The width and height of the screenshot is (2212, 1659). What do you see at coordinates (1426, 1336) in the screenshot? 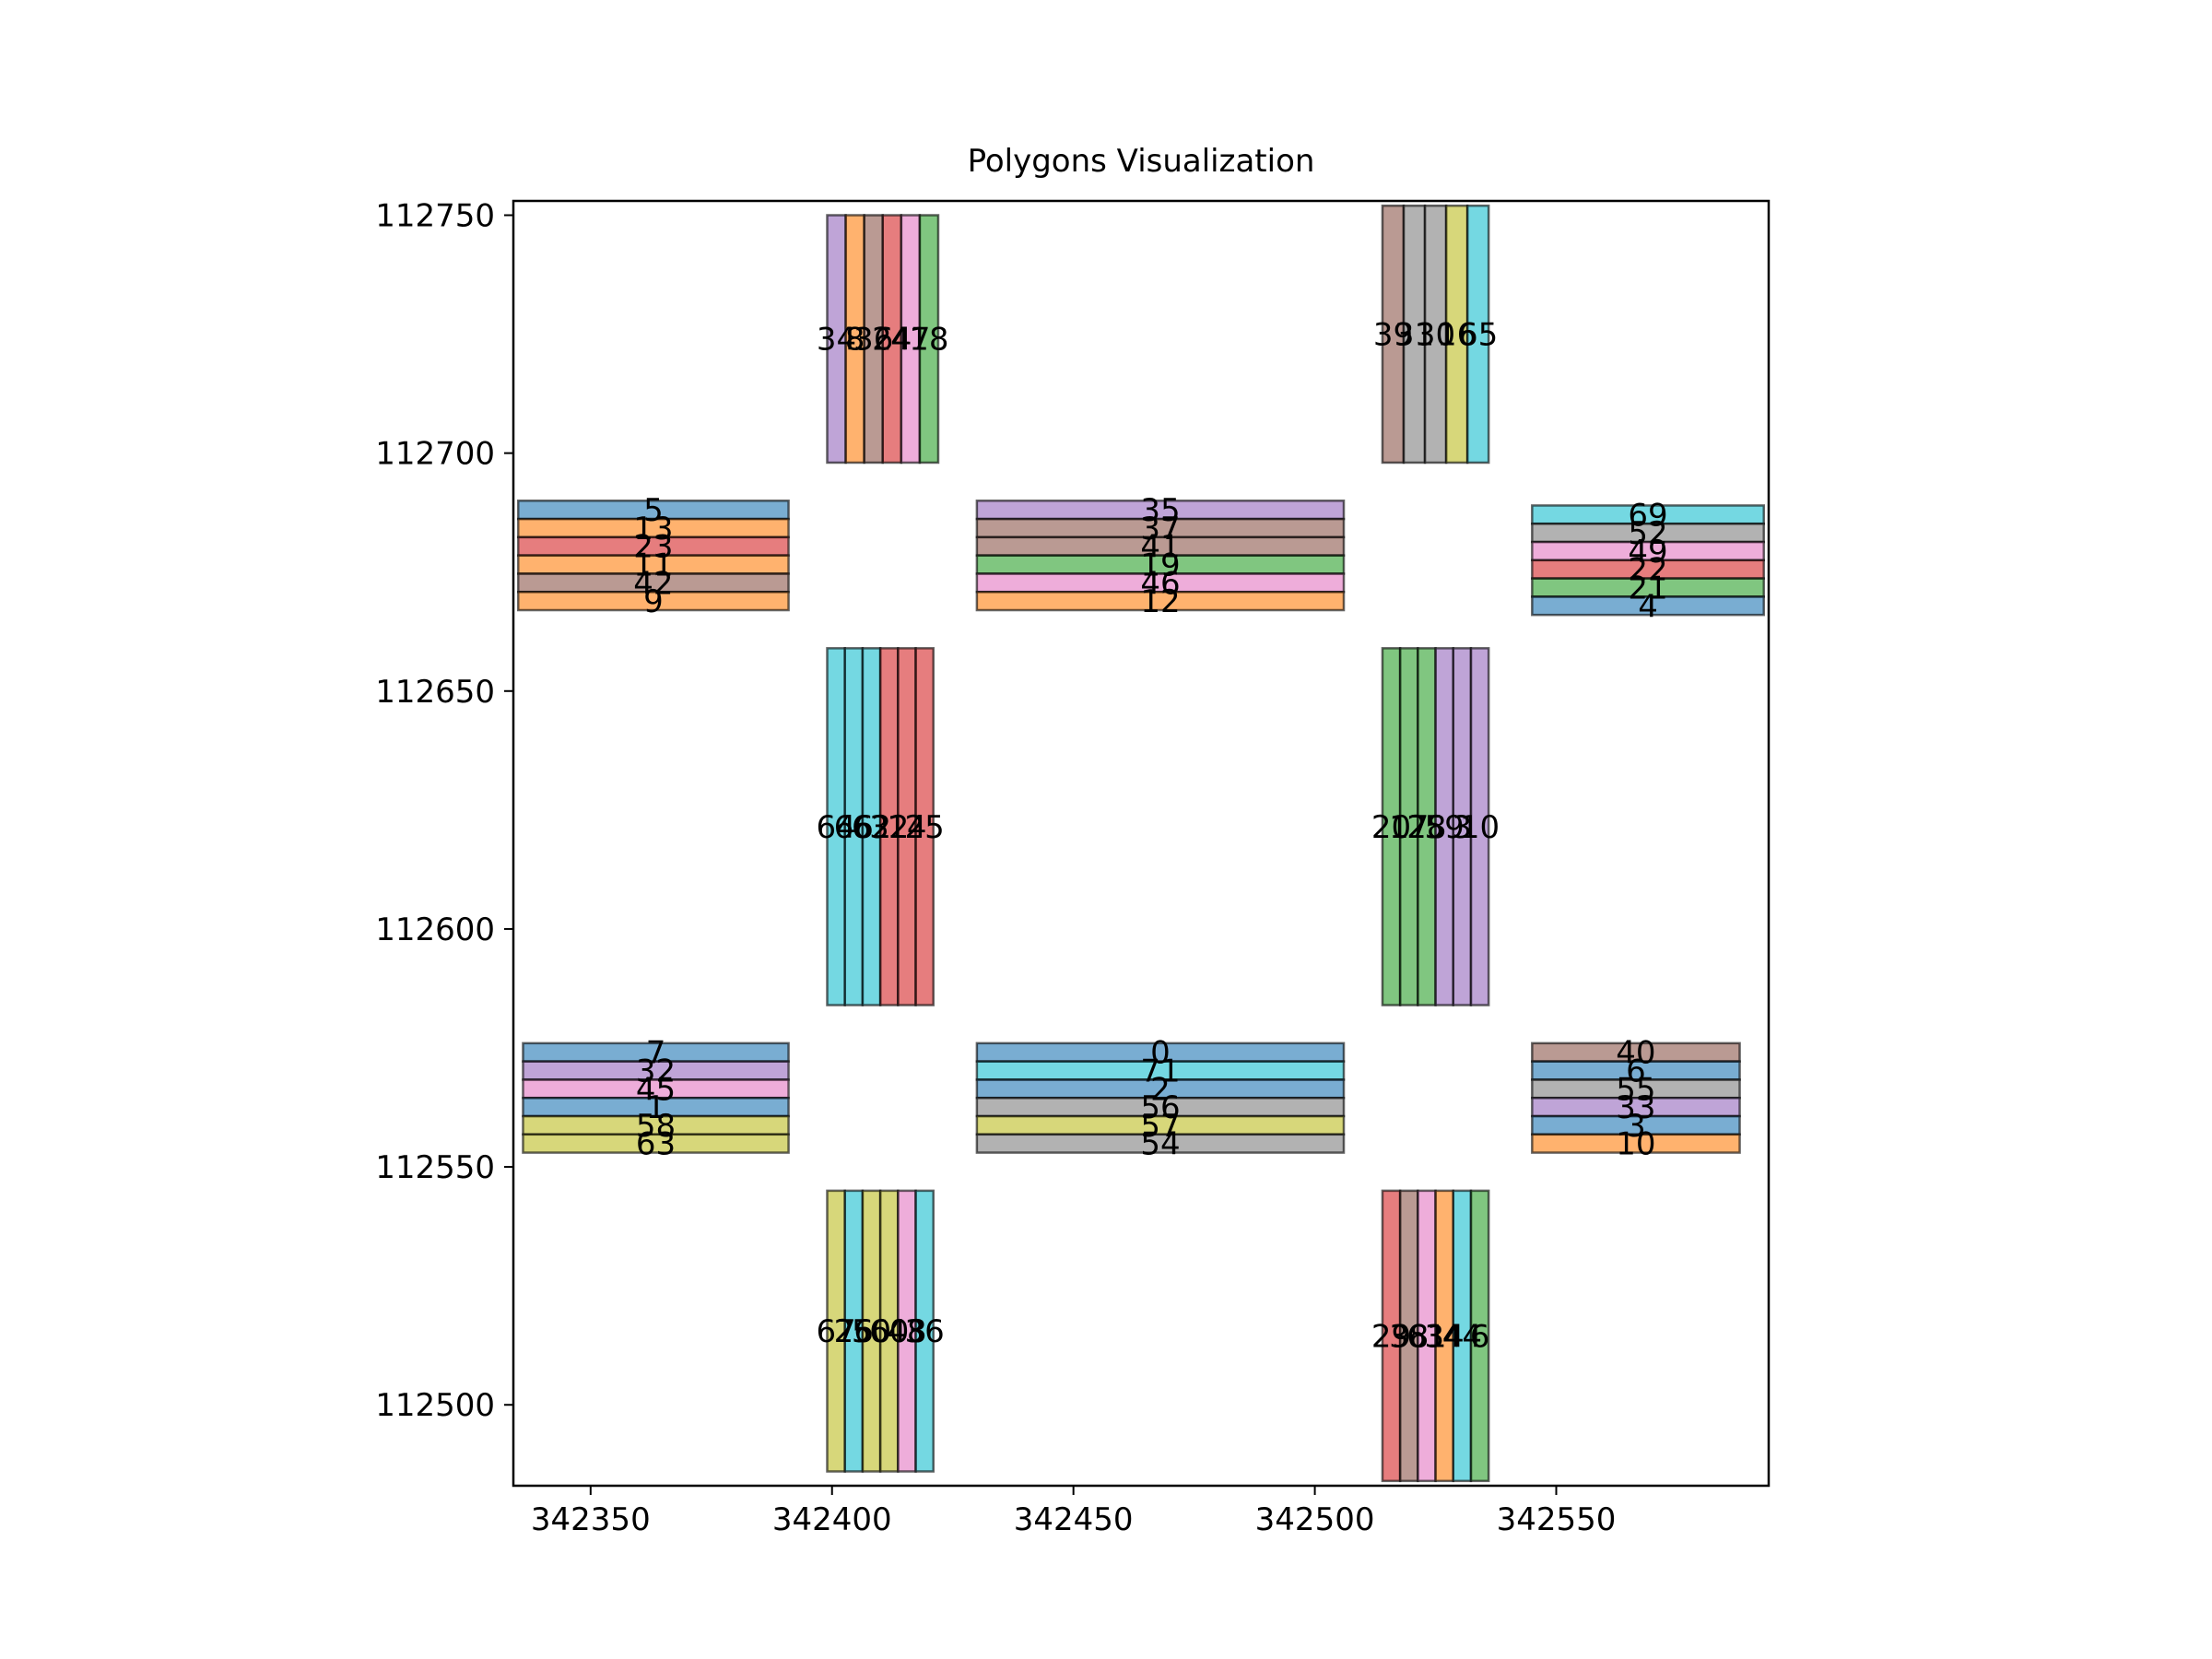
I see `polygon-label: 61` at bounding box center [1426, 1336].